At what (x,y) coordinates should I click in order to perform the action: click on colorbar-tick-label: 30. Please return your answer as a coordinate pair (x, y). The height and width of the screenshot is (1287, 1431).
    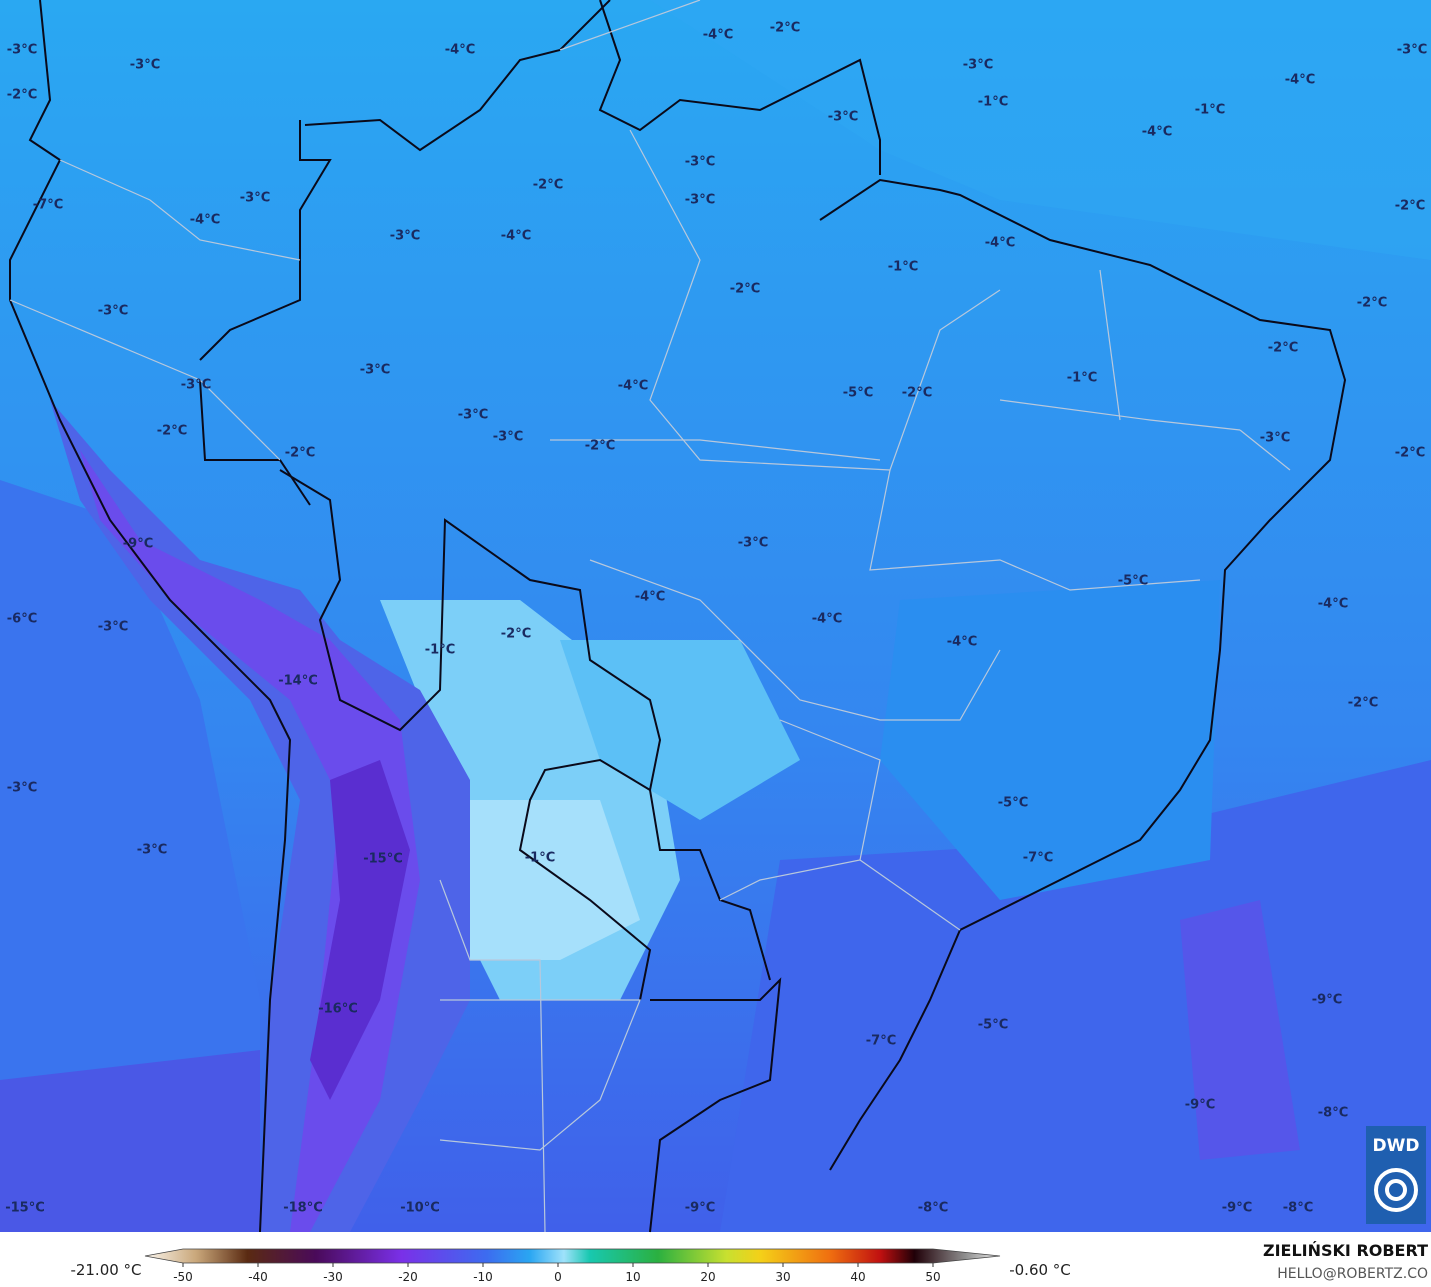
    Looking at the image, I should click on (782, 1277).